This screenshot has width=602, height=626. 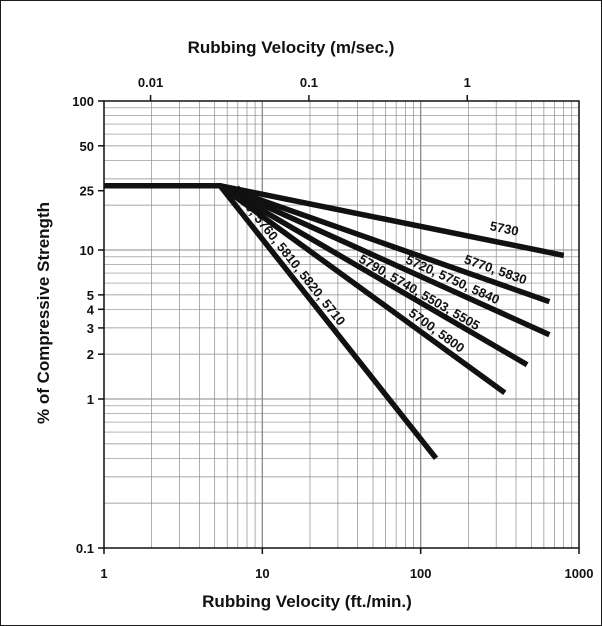 I want to click on y-tick-label: 25, so click(x=87, y=191).